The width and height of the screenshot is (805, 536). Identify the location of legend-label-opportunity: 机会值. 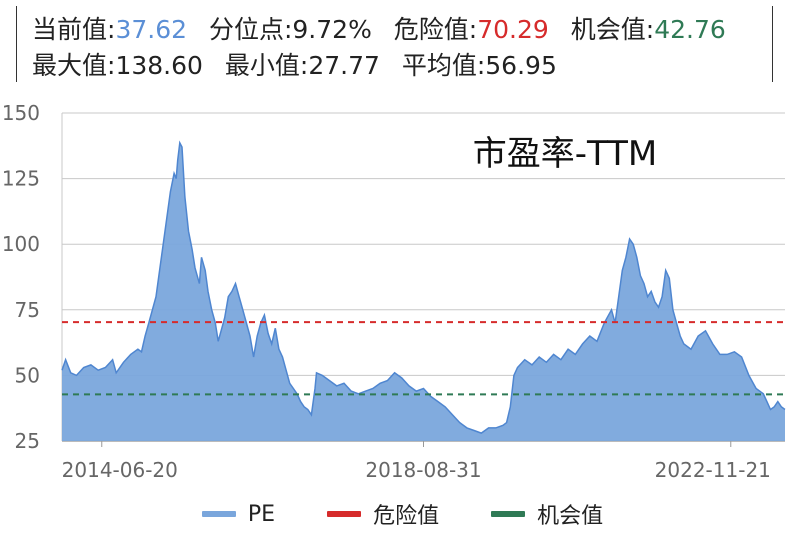
(570, 516).